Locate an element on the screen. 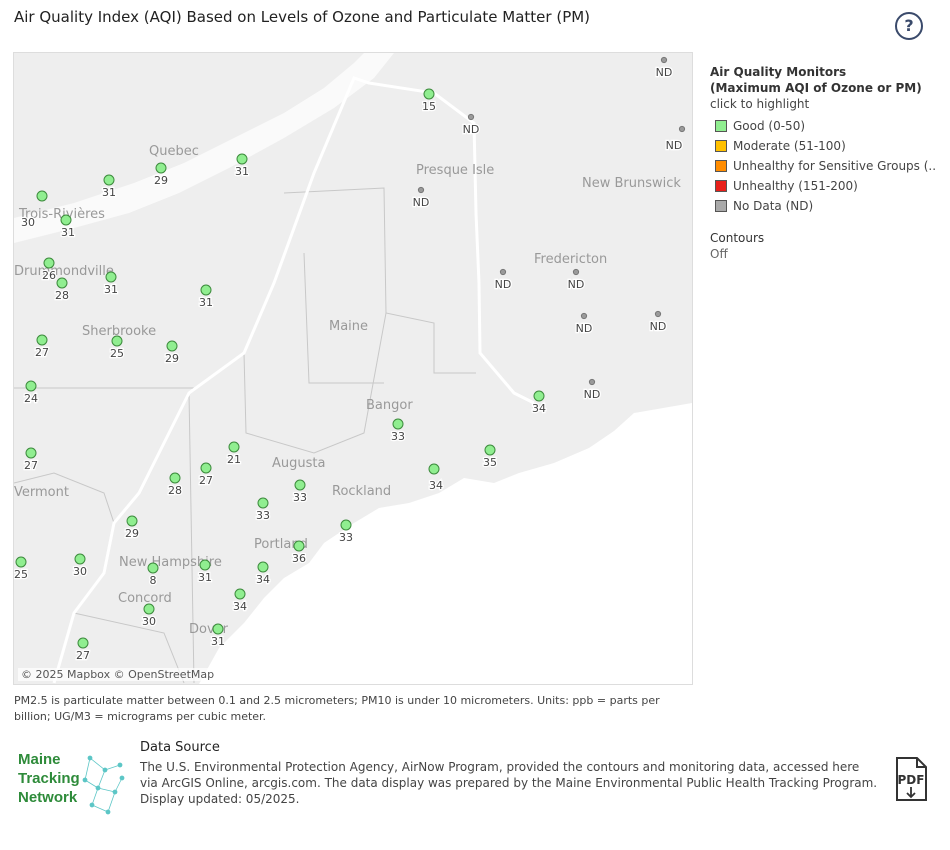  monitor-marker: 26 is located at coordinates (49, 270).